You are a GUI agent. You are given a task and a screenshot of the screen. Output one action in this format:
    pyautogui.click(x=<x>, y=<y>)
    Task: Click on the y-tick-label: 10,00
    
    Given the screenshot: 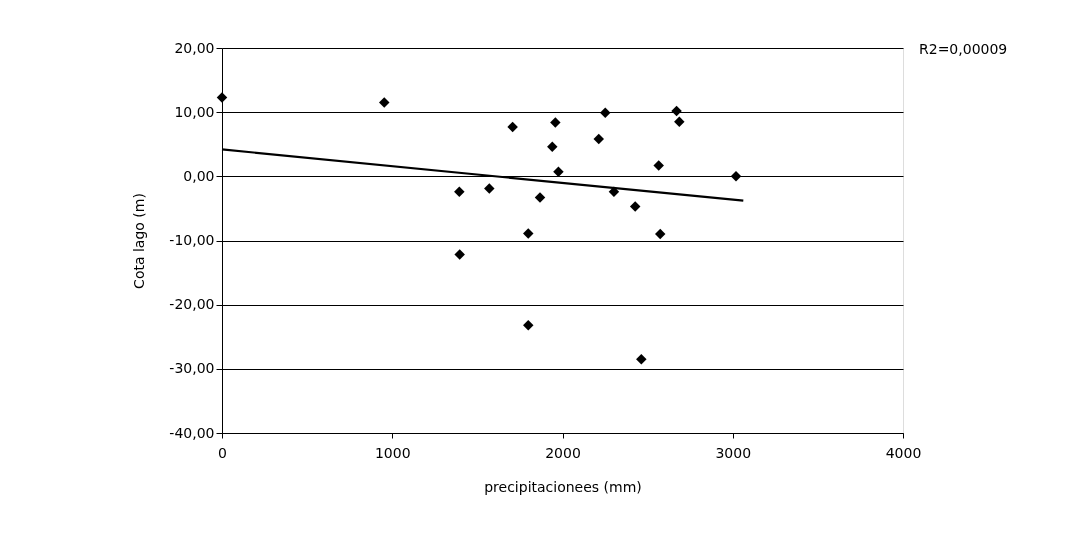 What is the action you would take?
    pyautogui.click(x=194, y=111)
    